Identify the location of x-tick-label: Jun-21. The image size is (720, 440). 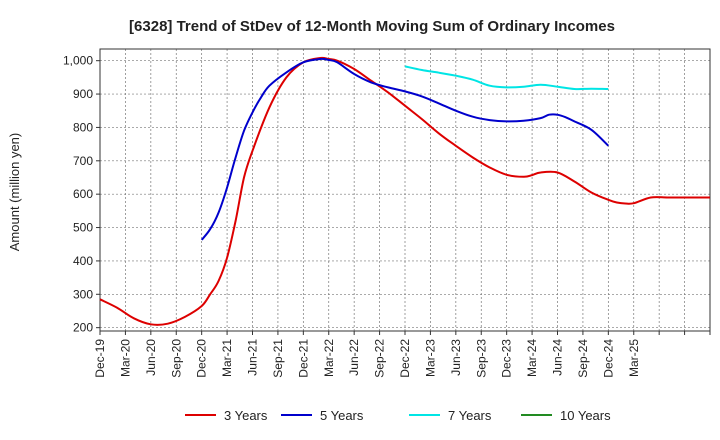
(253, 357).